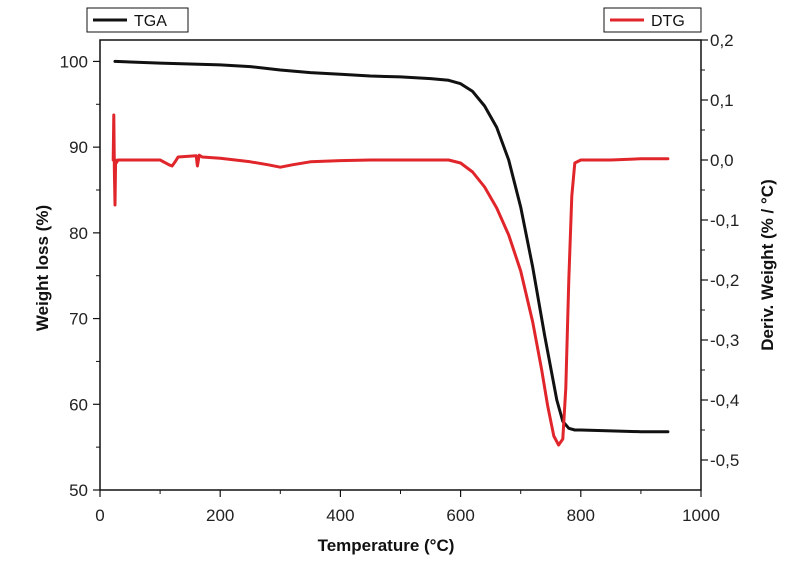  I want to click on y-right-tick-label: -0,2, so click(724, 280).